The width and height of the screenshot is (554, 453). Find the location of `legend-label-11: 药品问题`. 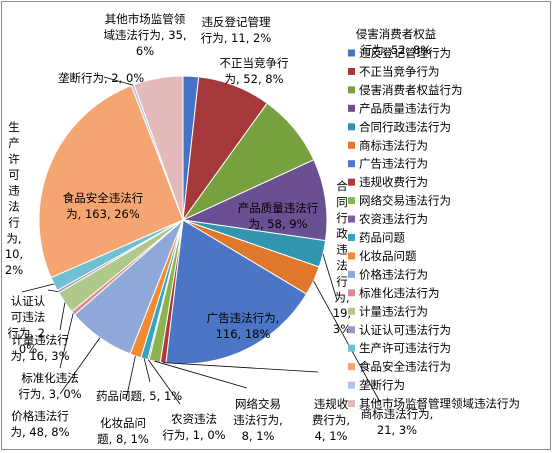

legend-label-11: 药品问题 is located at coordinates (382, 238).